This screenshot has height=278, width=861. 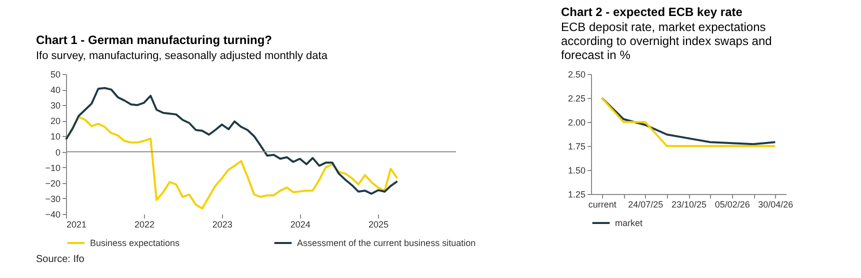 What do you see at coordinates (55, 121) in the screenshot?
I see `y-tick-label: 20` at bounding box center [55, 121].